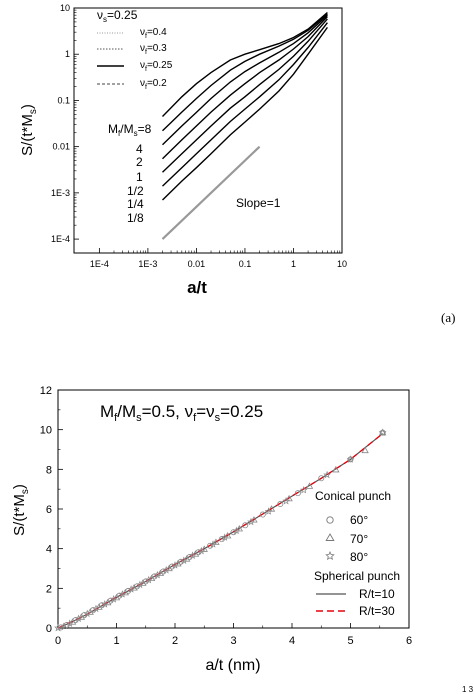 This screenshot has width=474, height=694. Describe the element at coordinates (49, 629) in the screenshot. I see `bottom-y-tick-label: 0` at that location.